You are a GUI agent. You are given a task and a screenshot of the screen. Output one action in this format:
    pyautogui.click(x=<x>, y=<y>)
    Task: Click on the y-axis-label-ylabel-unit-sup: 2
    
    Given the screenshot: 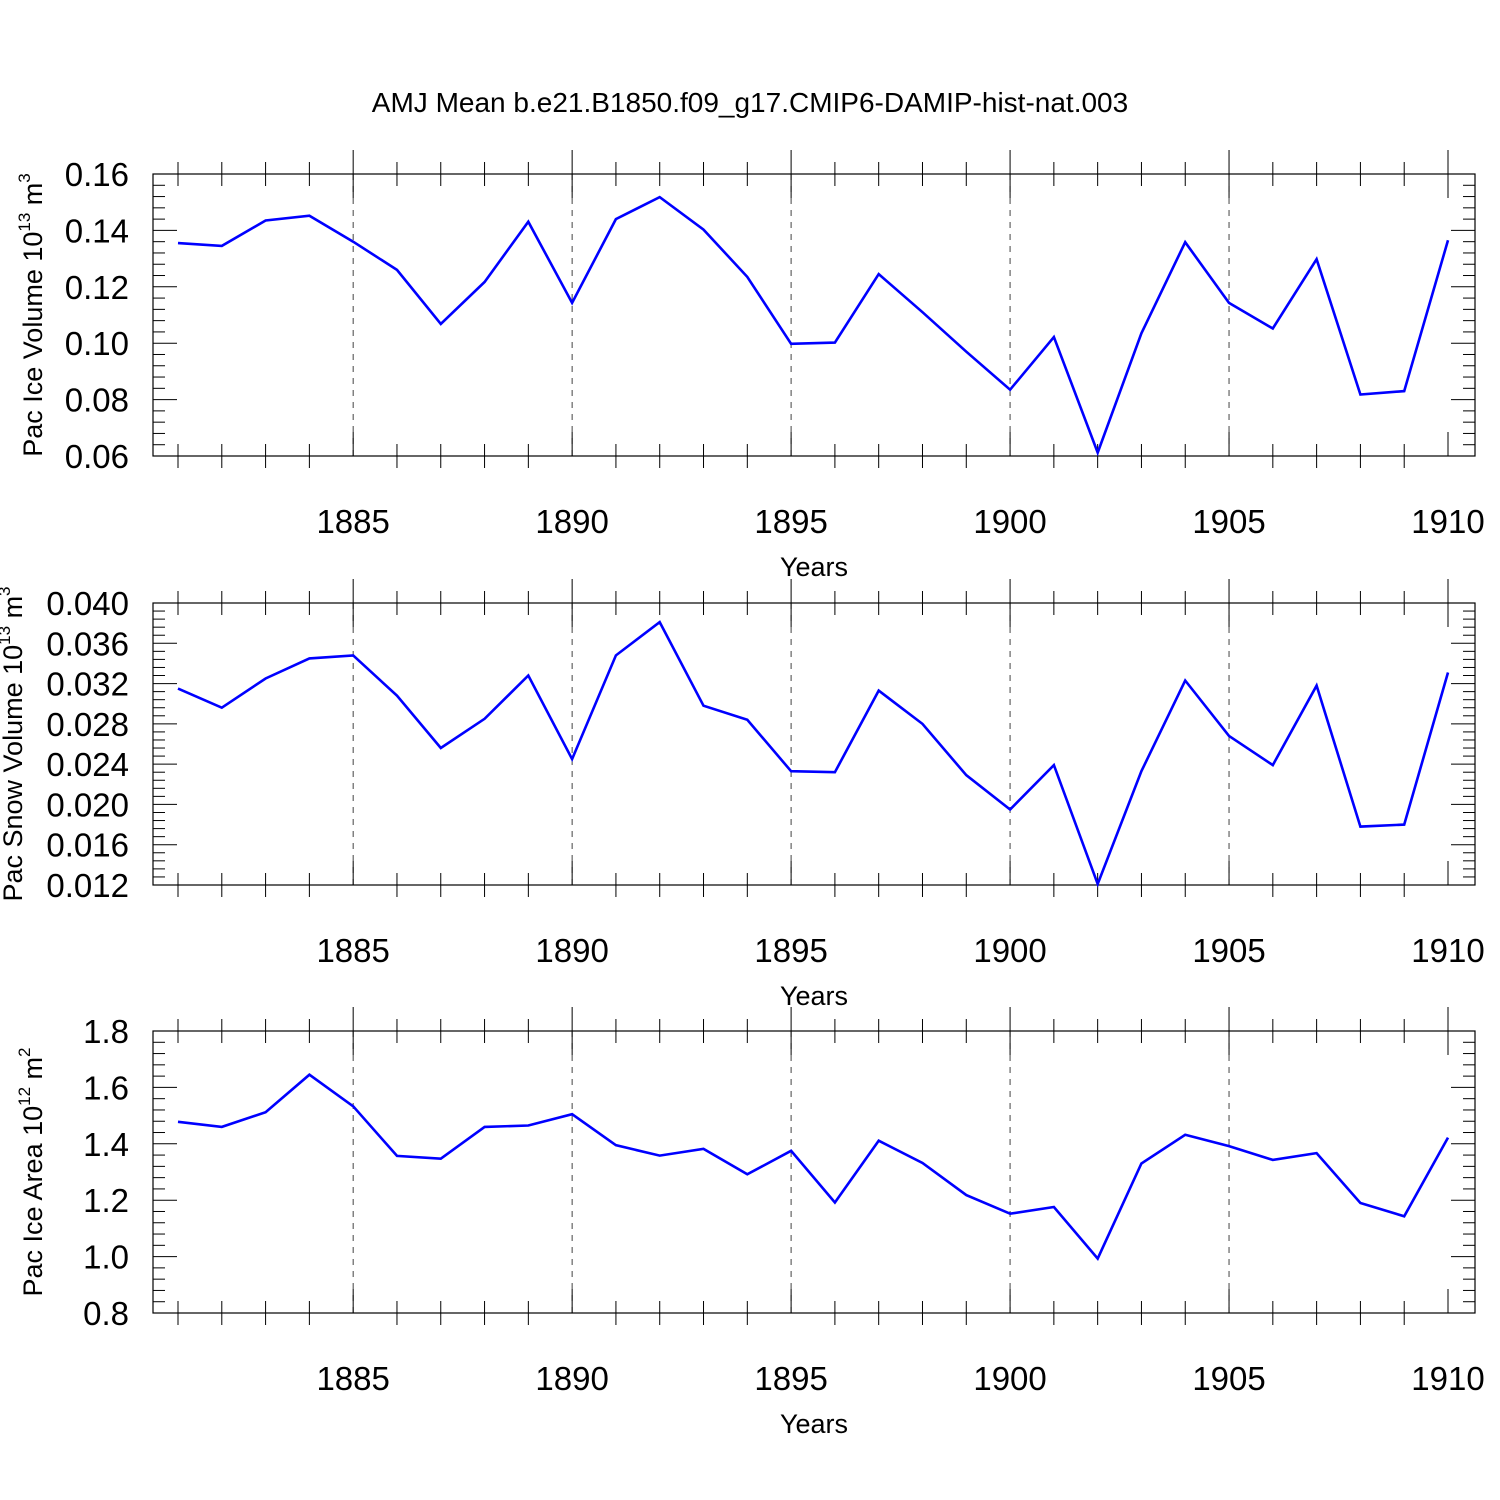 What is the action you would take?
    pyautogui.click(x=24, y=1051)
    